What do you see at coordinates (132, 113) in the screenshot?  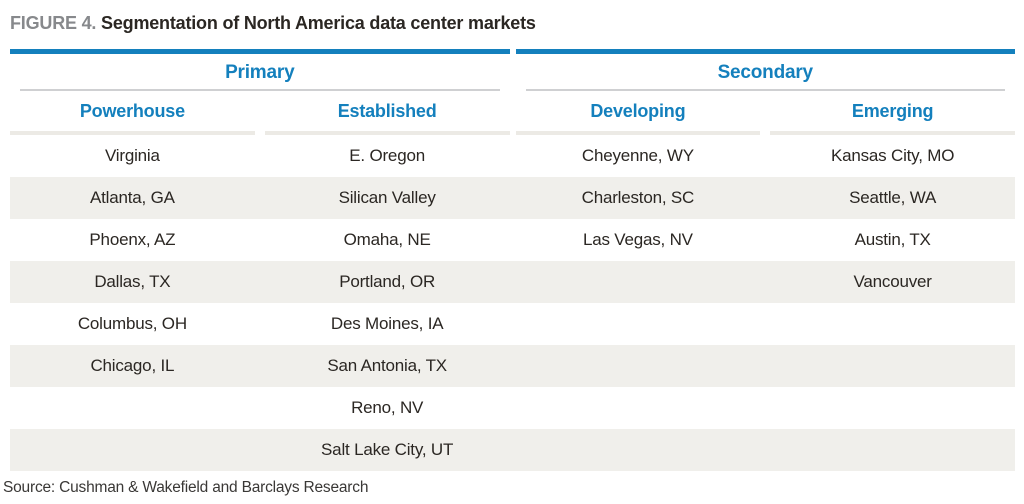 I see `column-header-powerhouse: Powerhouse` at bounding box center [132, 113].